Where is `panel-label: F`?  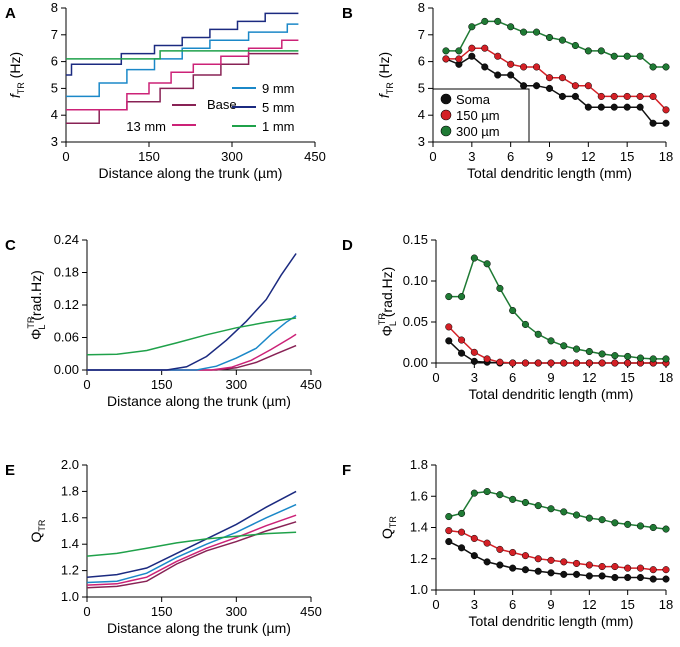 panel-label: F is located at coordinates (346, 470).